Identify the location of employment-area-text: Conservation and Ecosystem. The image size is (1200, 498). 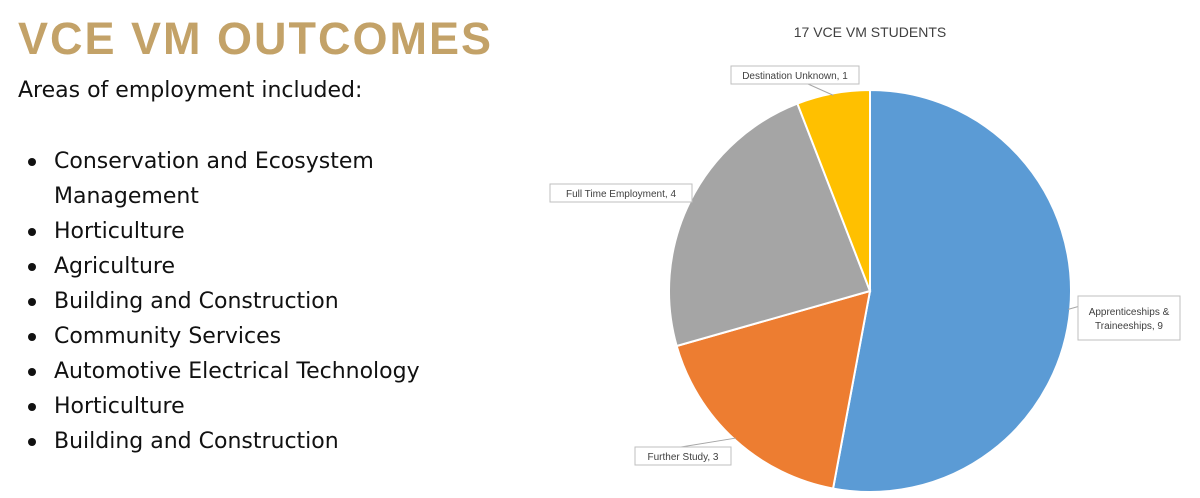
(214, 161).